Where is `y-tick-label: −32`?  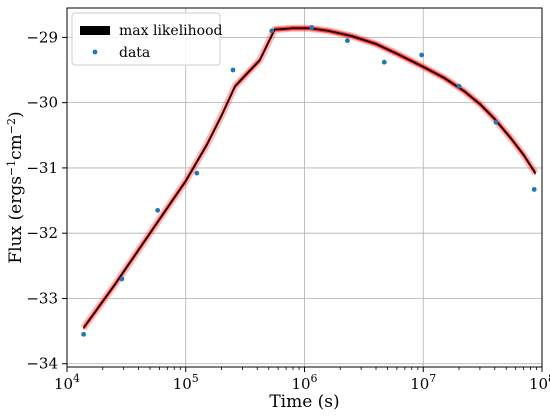 y-tick-label: −32 is located at coordinates (42, 233).